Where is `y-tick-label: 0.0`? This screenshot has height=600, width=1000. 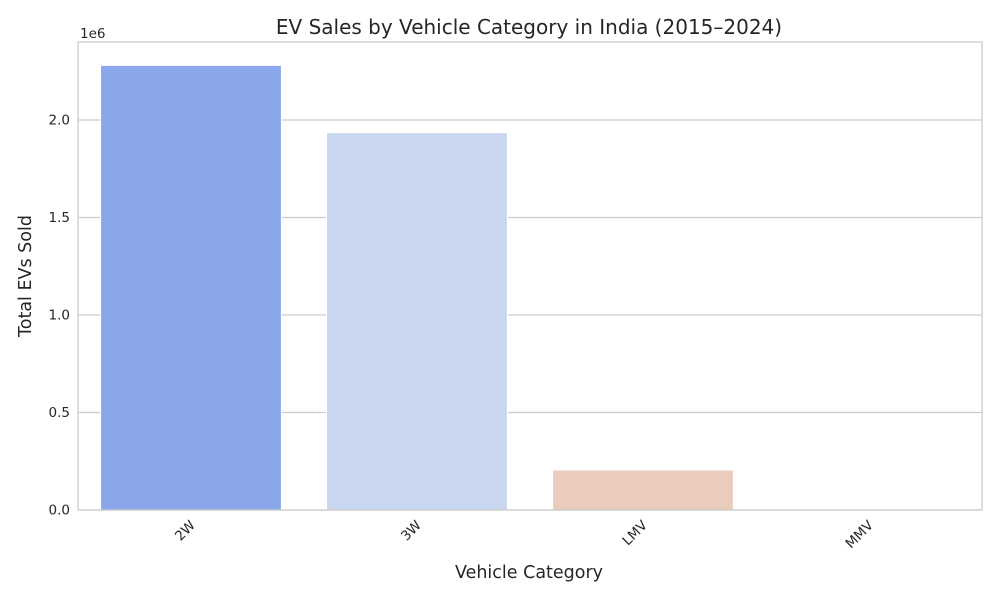
y-tick-label: 0.0 is located at coordinates (59, 511).